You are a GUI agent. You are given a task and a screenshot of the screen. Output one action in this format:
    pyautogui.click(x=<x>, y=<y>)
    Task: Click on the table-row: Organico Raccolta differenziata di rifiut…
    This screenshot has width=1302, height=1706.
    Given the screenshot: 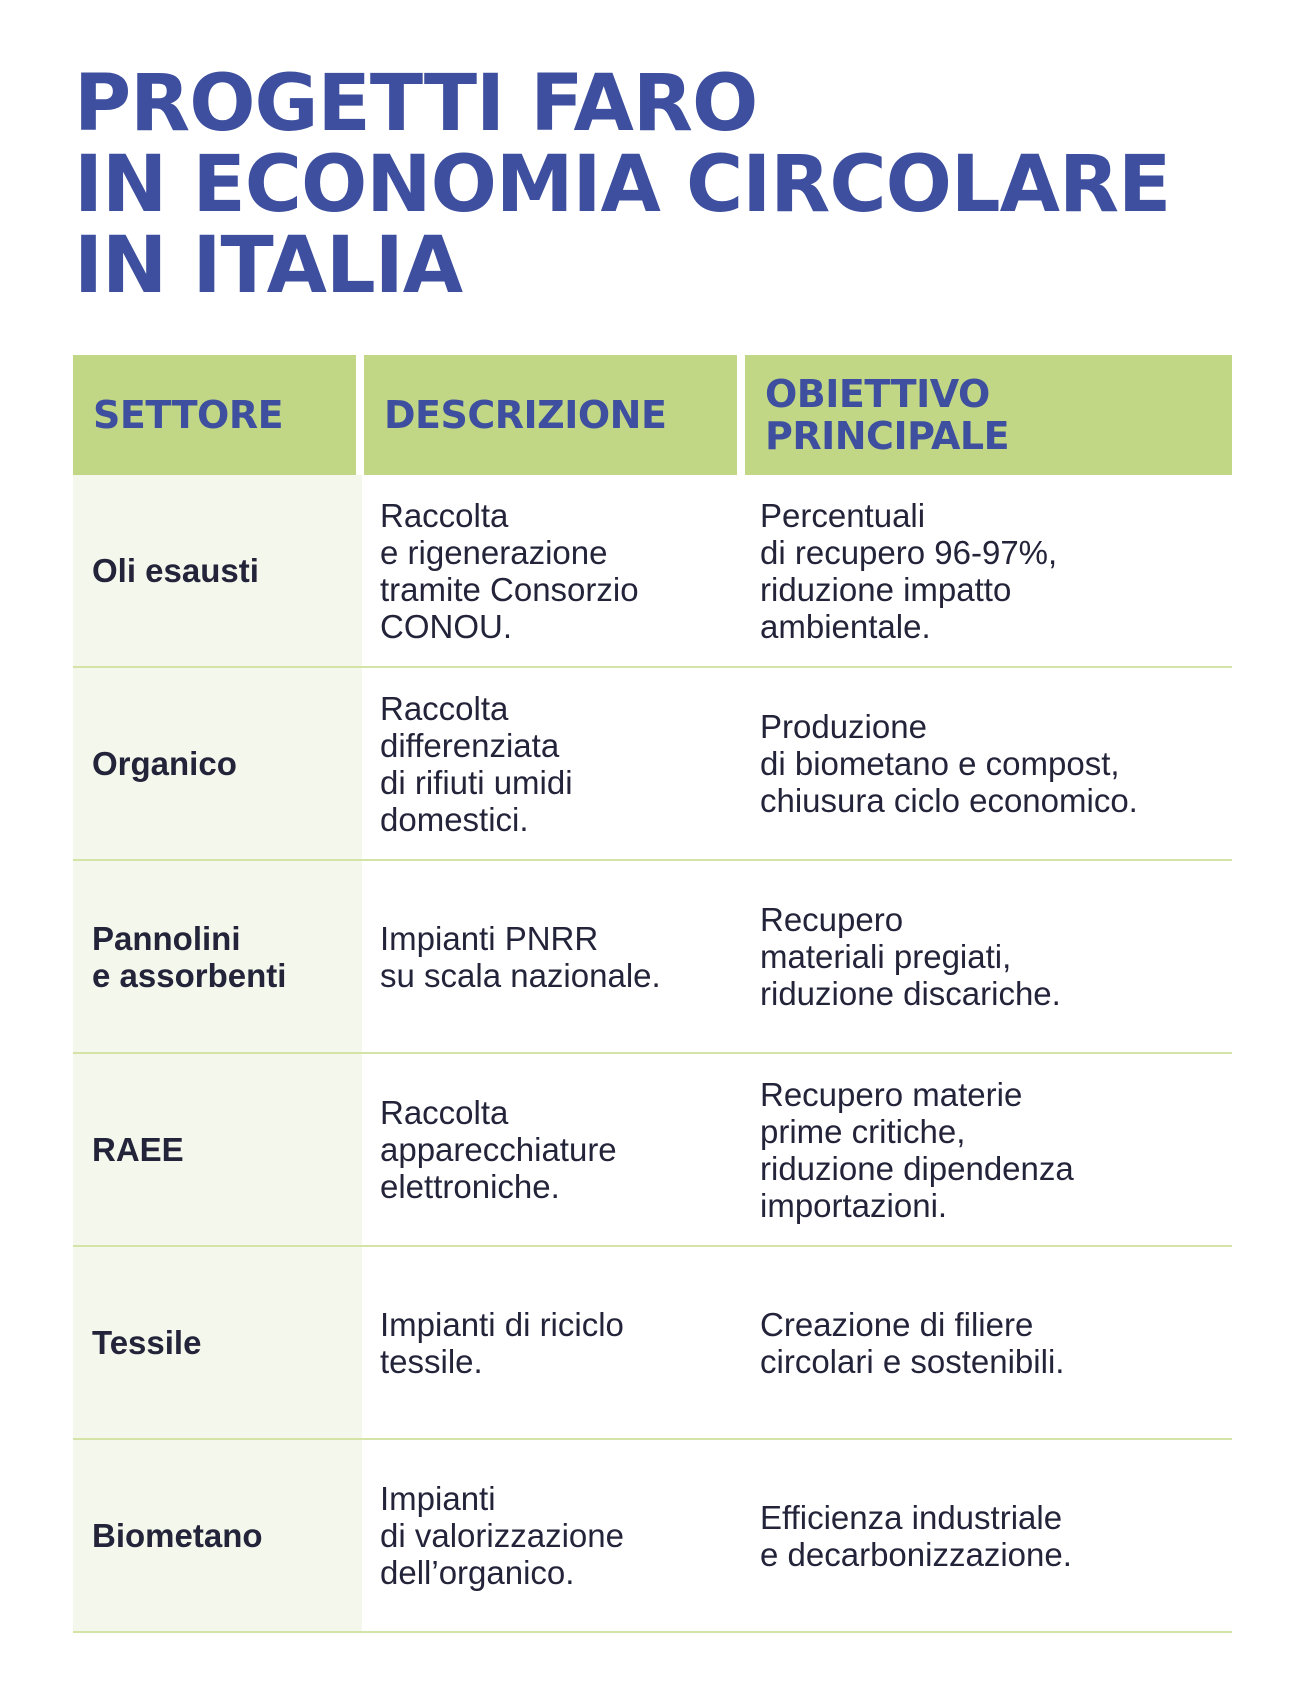 What is the action you would take?
    pyautogui.click(x=652, y=764)
    